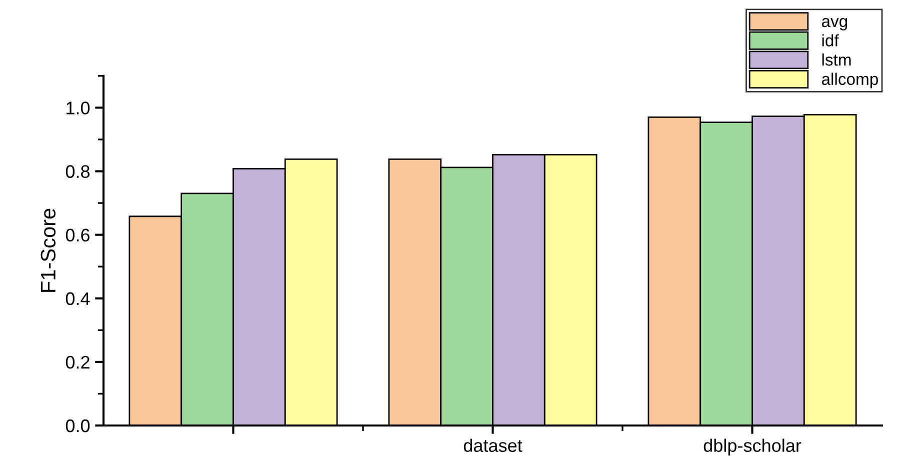 Image resolution: width=900 pixels, height=460 pixels. What do you see at coordinates (78, 171) in the screenshot?
I see `y-tick-label: 0.8` at bounding box center [78, 171].